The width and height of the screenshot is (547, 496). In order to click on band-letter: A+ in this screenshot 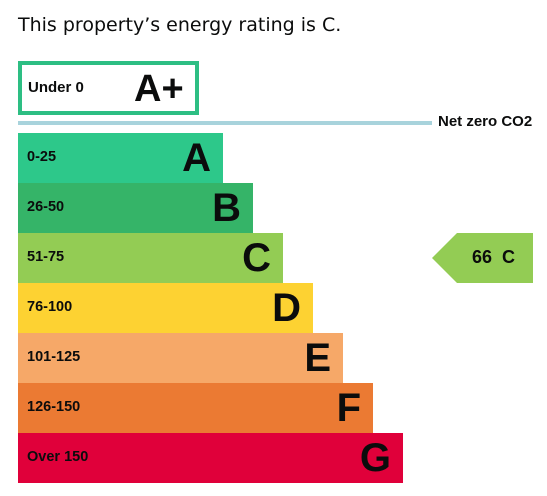, I will do `click(159, 89)`.